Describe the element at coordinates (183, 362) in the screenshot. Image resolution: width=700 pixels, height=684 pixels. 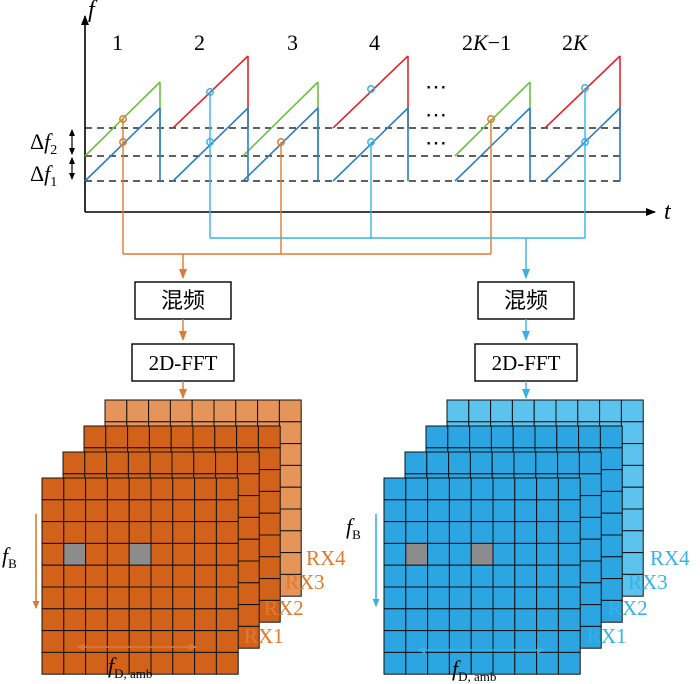
I see `left-fft-box` at that location.